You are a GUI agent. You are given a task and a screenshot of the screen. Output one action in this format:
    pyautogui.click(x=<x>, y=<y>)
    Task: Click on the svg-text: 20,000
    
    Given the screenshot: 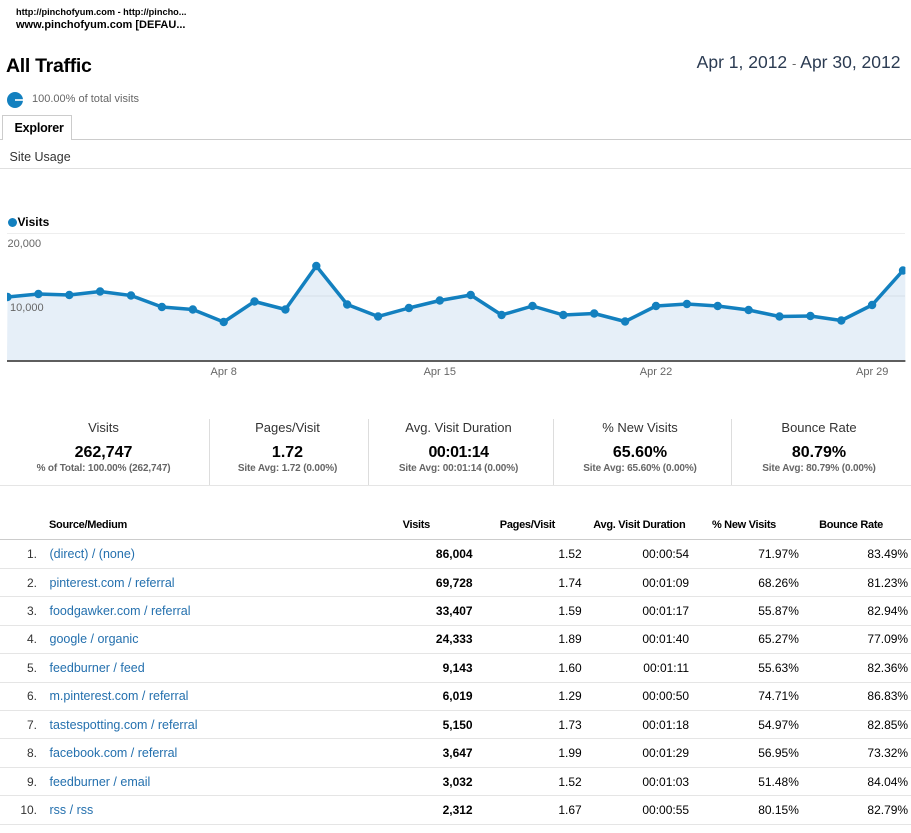 What is the action you would take?
    pyautogui.click(x=25, y=244)
    